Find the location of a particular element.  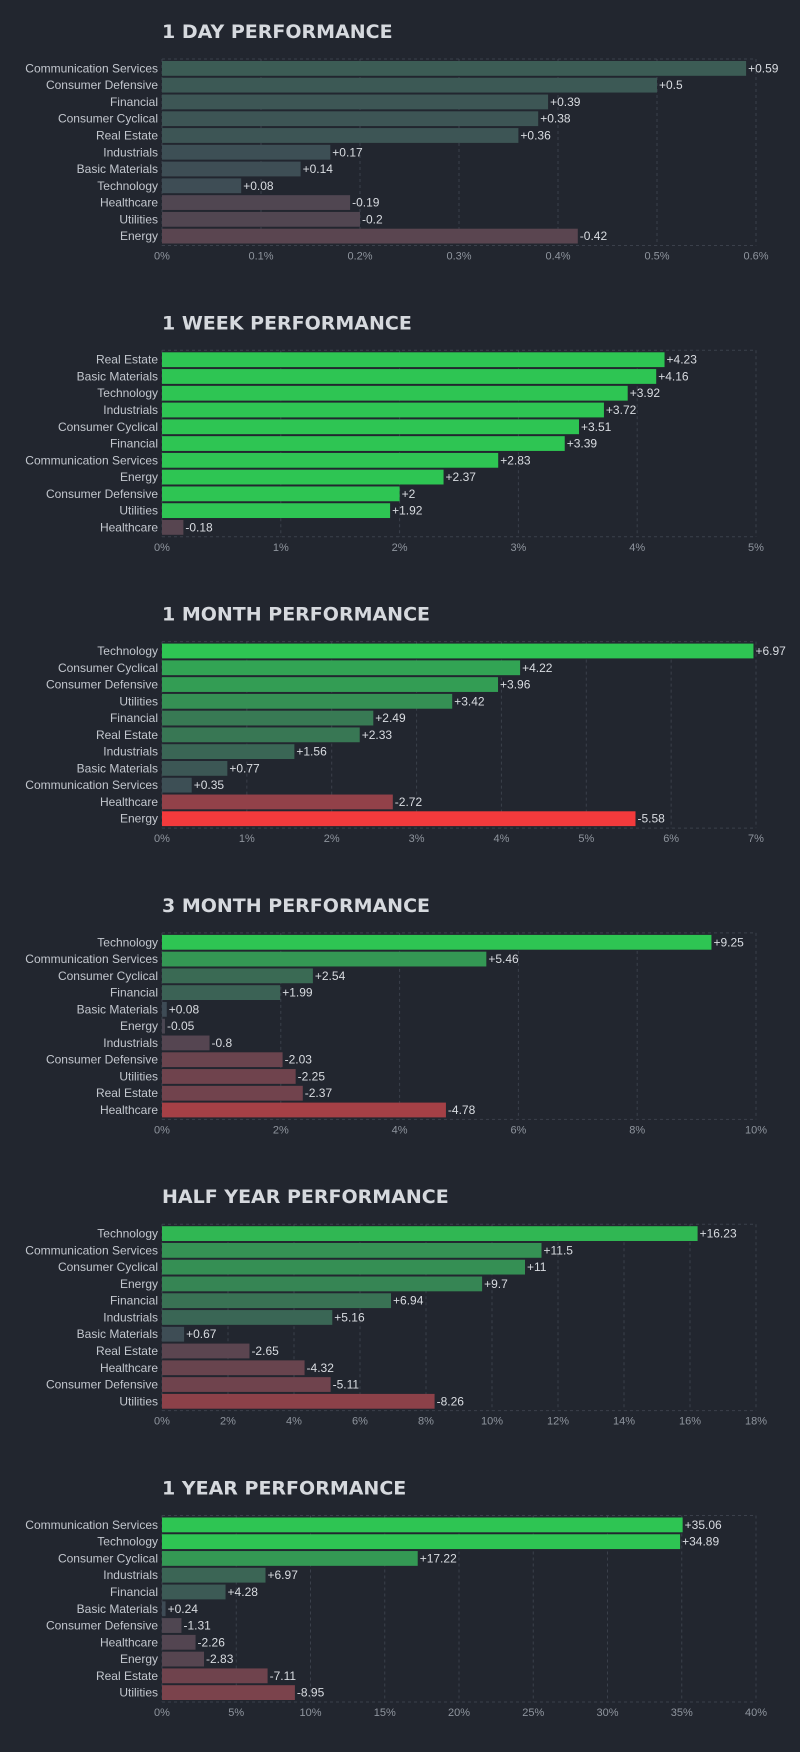

x-tick-label: 18% is located at coordinates (756, 1422).